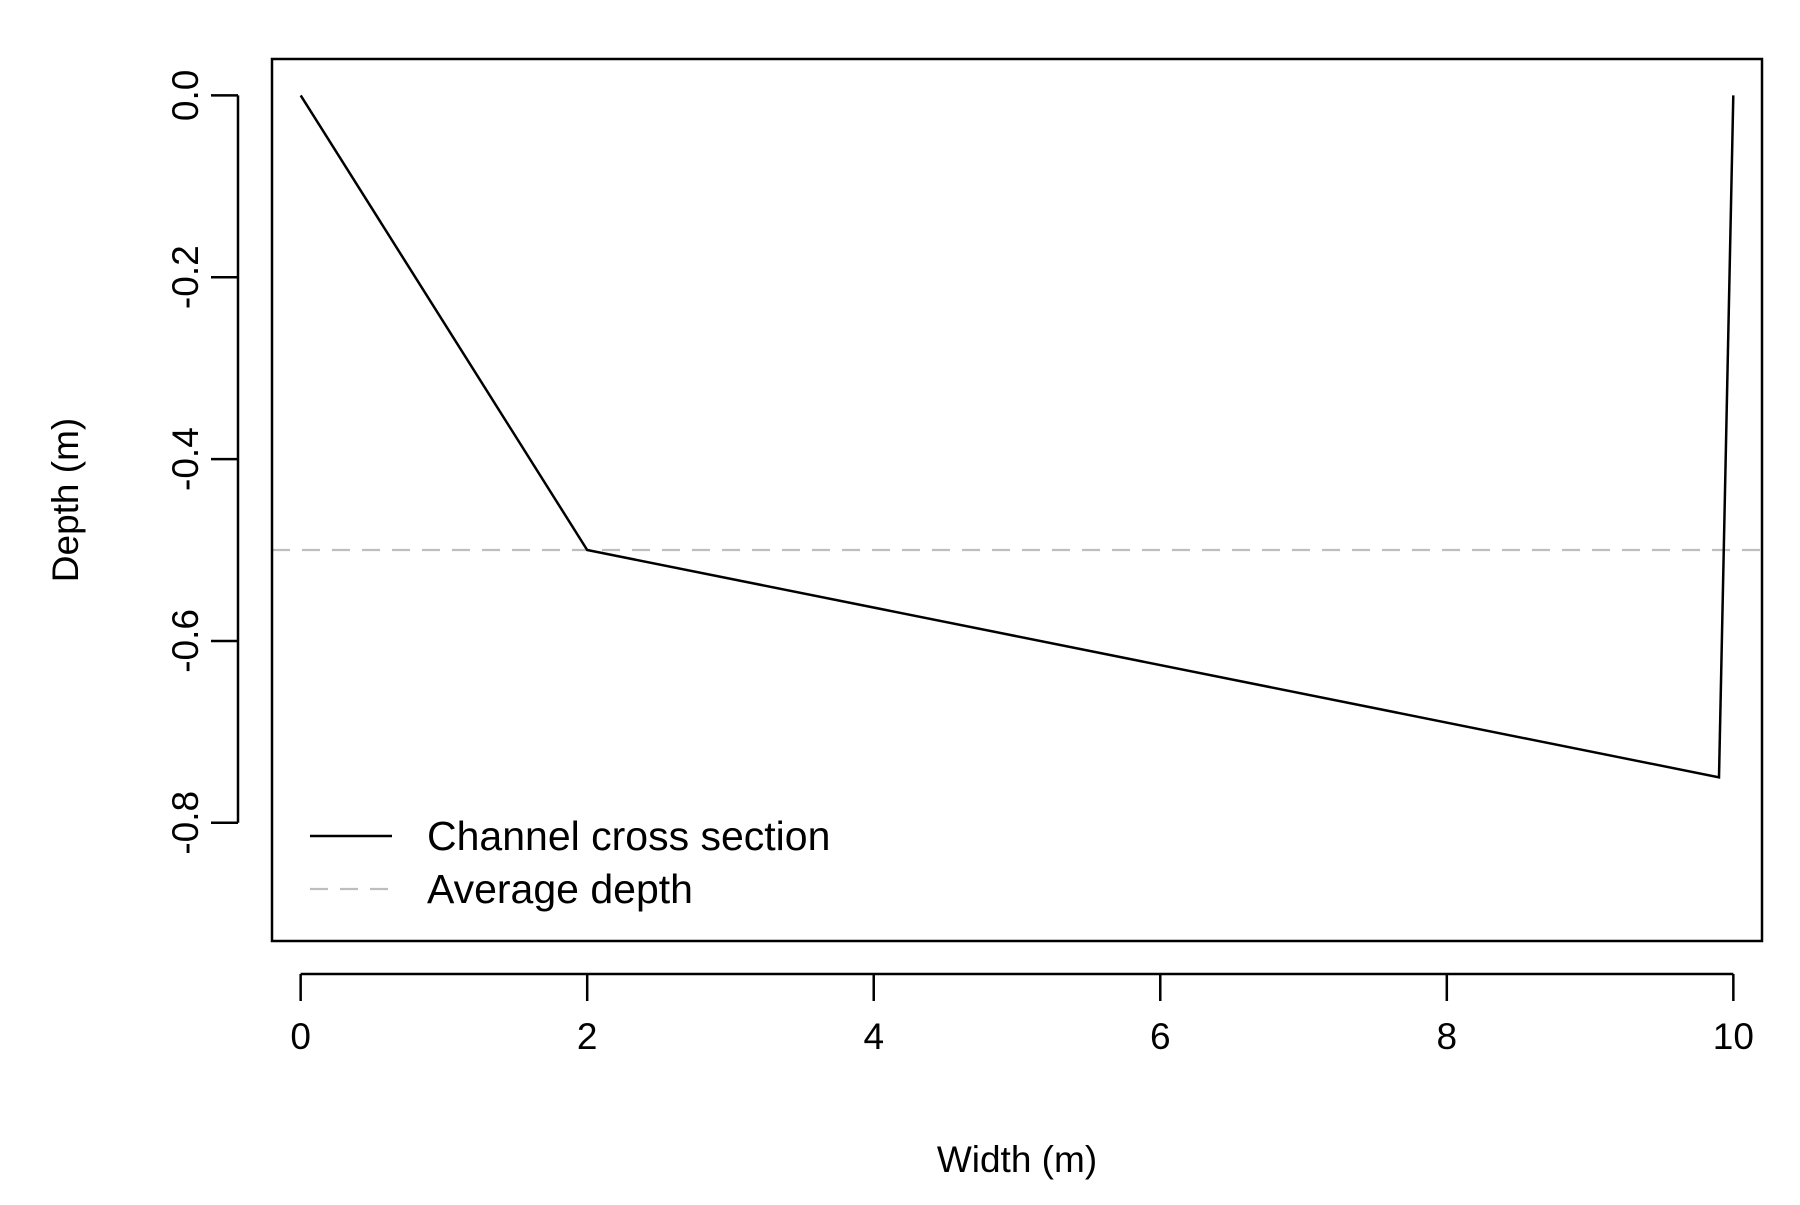 The height and width of the screenshot is (1205, 1800). I want to click on y-axis-label: Depth (m), so click(65, 500).